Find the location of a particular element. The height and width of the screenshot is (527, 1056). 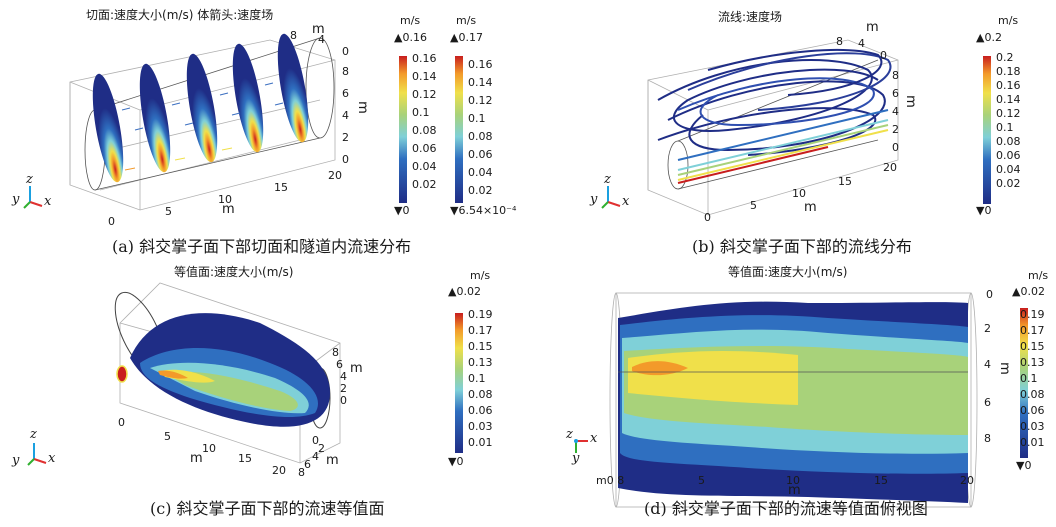

panel-a-x-tick: 20 is located at coordinates (335, 175).